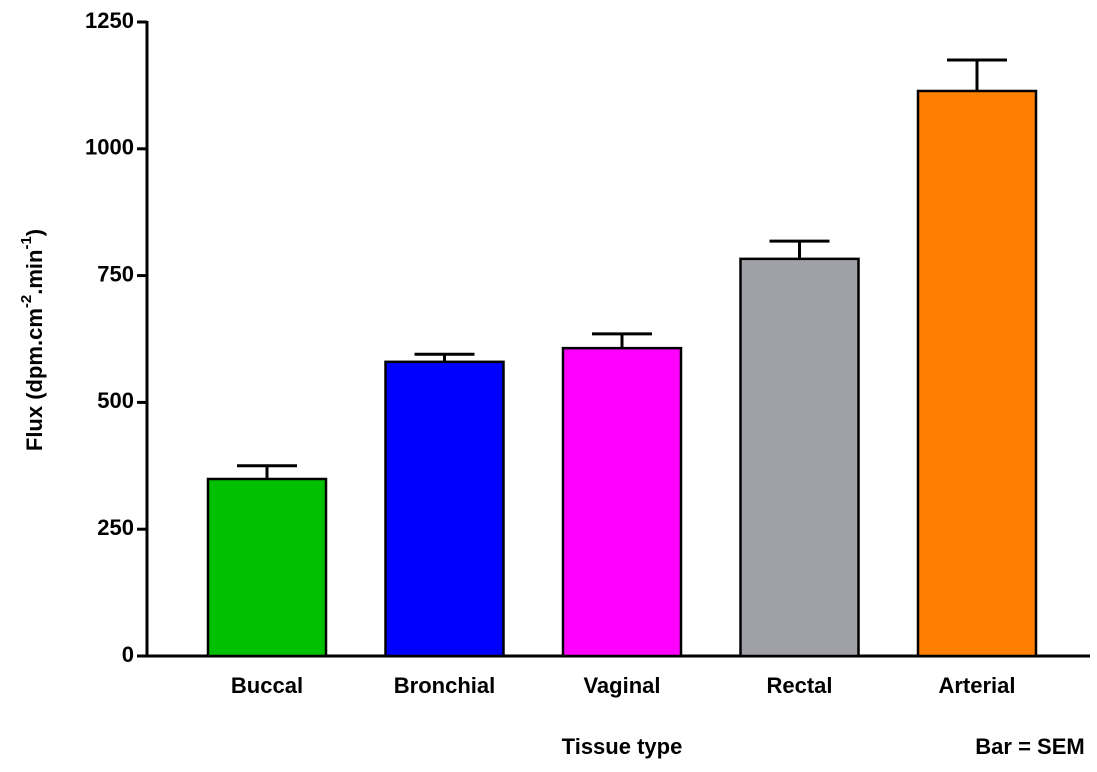 The width and height of the screenshot is (1097, 772). What do you see at coordinates (115, 273) in the screenshot?
I see `y-tick-label: 750` at bounding box center [115, 273].